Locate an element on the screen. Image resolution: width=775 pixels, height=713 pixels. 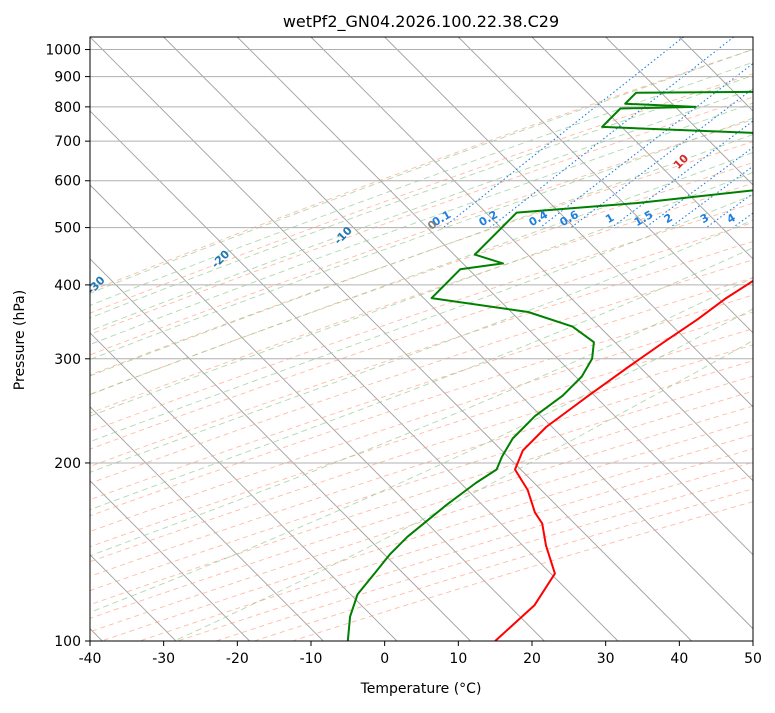
chart-title: wetPf2_GN04.2026.100.22.38.C29 is located at coordinates (421, 22).